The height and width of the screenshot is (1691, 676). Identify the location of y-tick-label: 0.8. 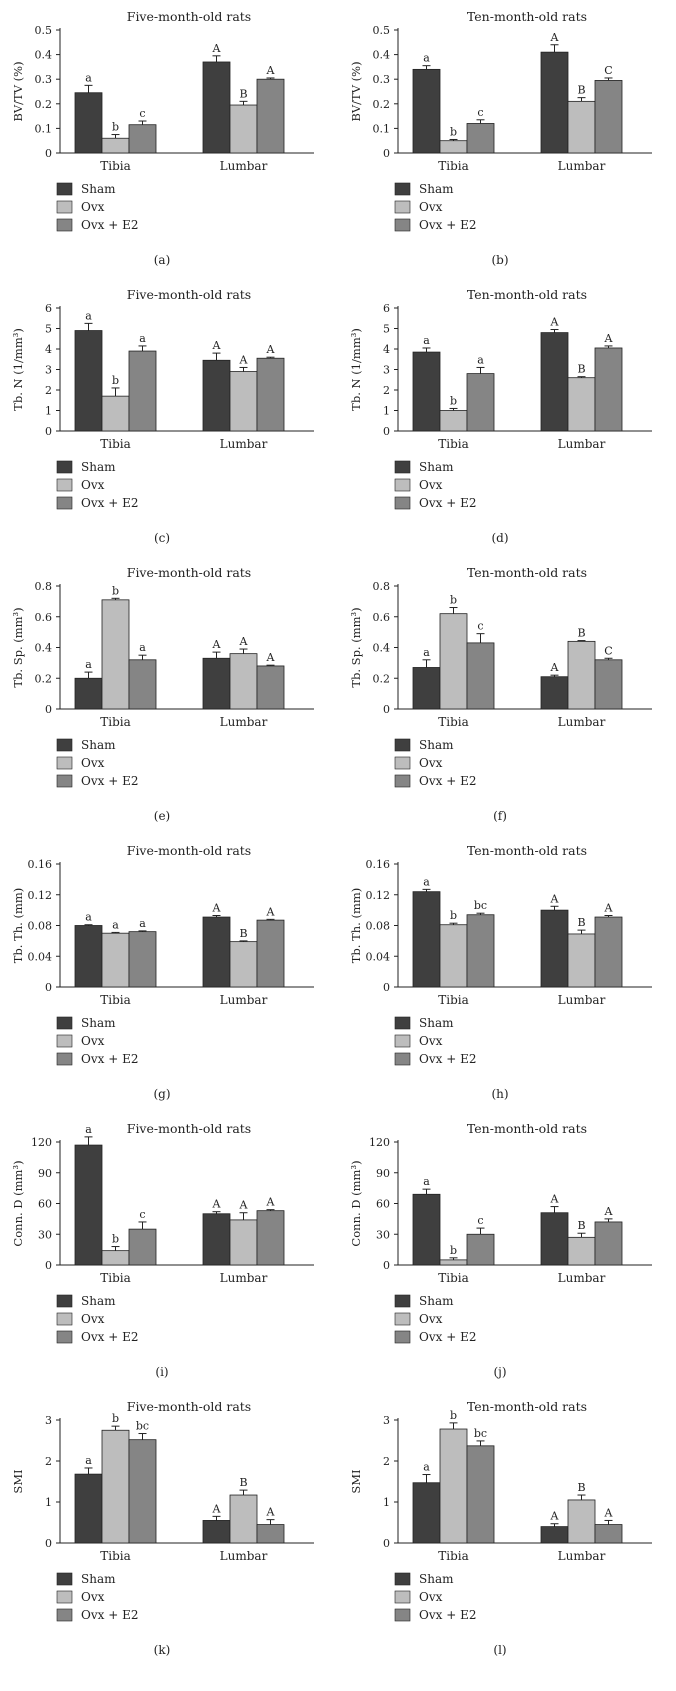
(382, 586).